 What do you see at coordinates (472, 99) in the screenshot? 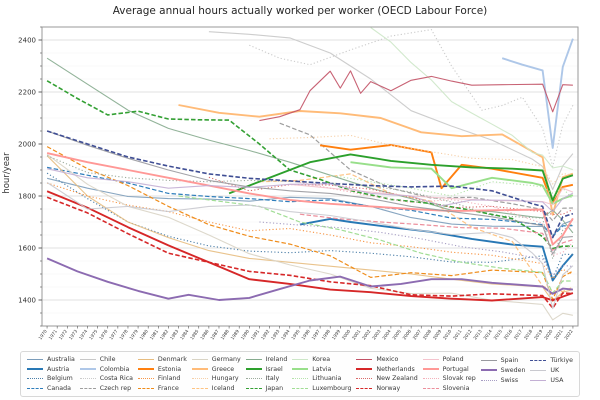
I see `series-line-korea` at bounding box center [472, 99].